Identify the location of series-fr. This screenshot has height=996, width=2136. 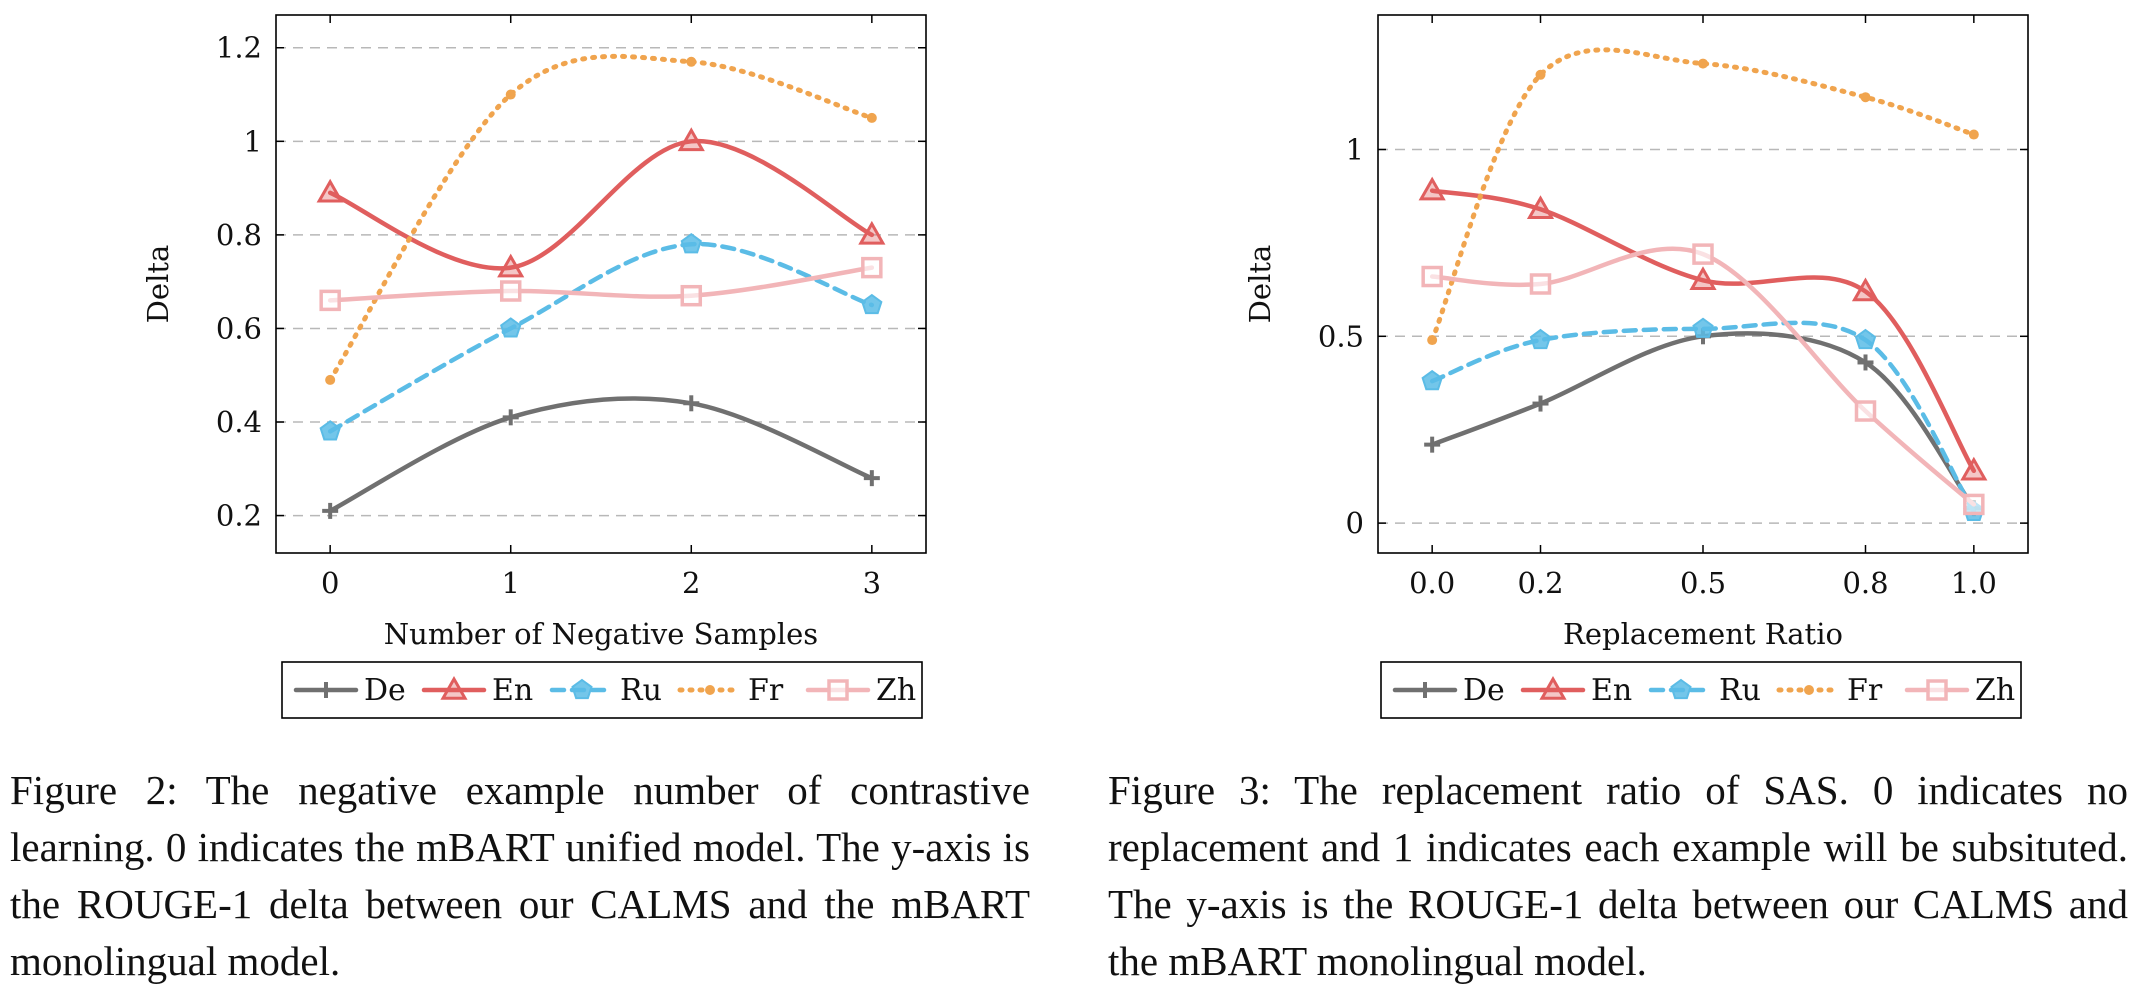
(601, 219).